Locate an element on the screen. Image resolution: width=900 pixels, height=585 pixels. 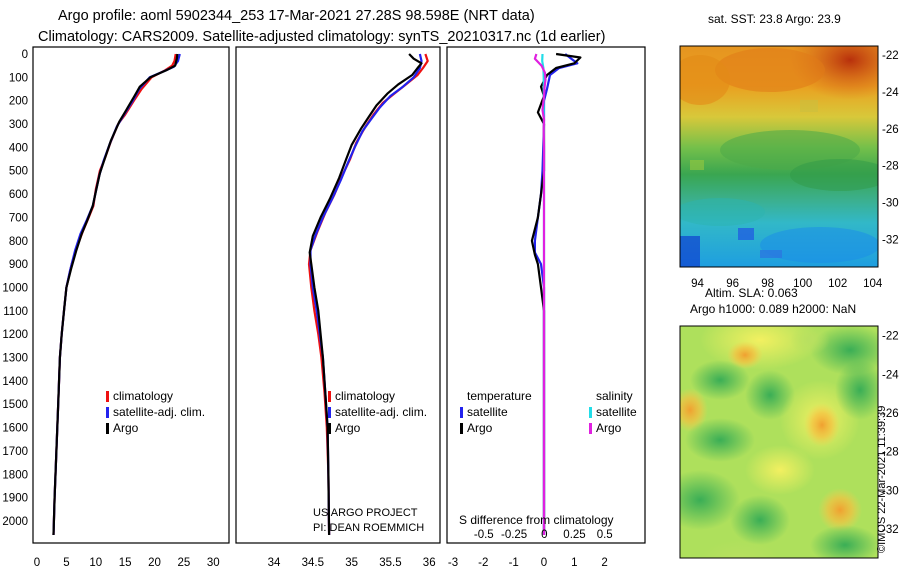
map-x-tick-label: 102 is located at coordinates (837, 284).